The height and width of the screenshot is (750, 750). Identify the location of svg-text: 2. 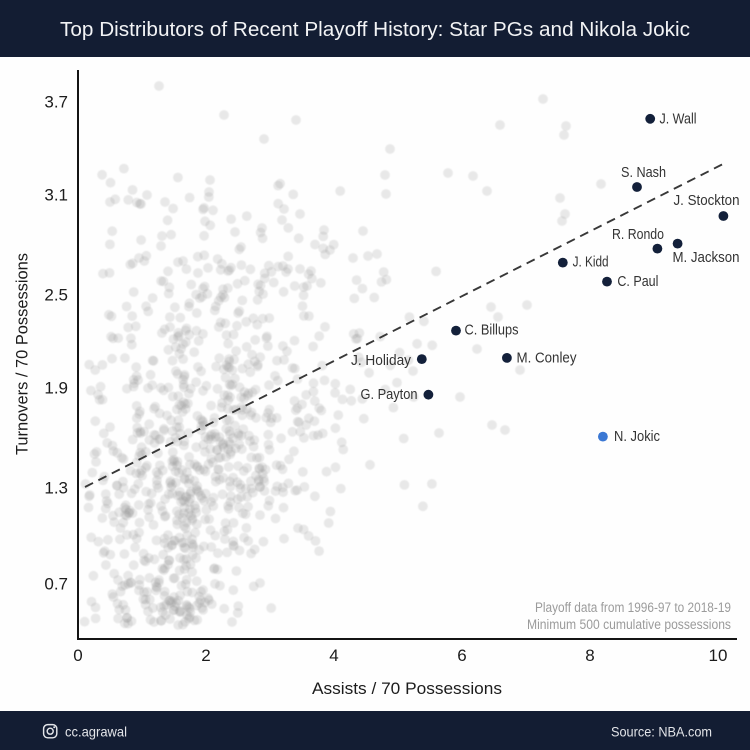
(205, 655).